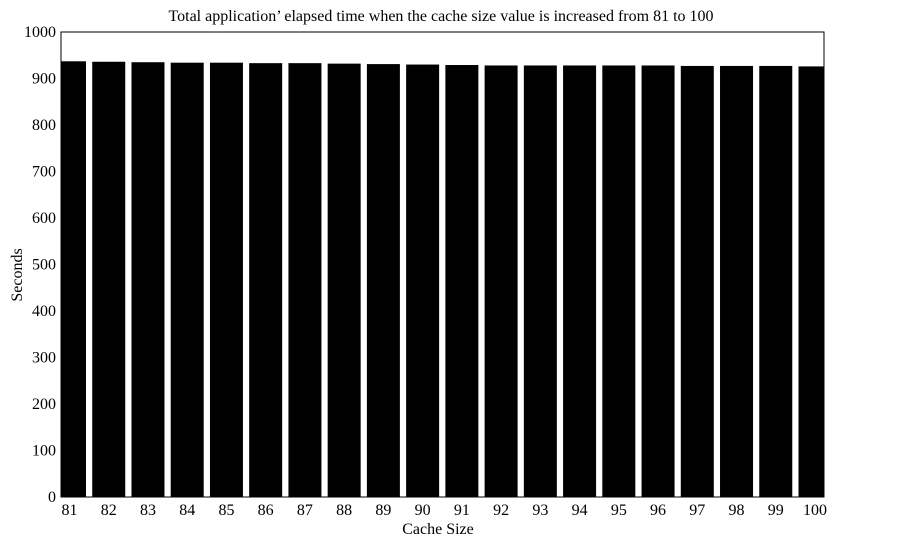 The height and width of the screenshot is (538, 902). What do you see at coordinates (737, 510) in the screenshot?
I see `x-tick-label: 98` at bounding box center [737, 510].